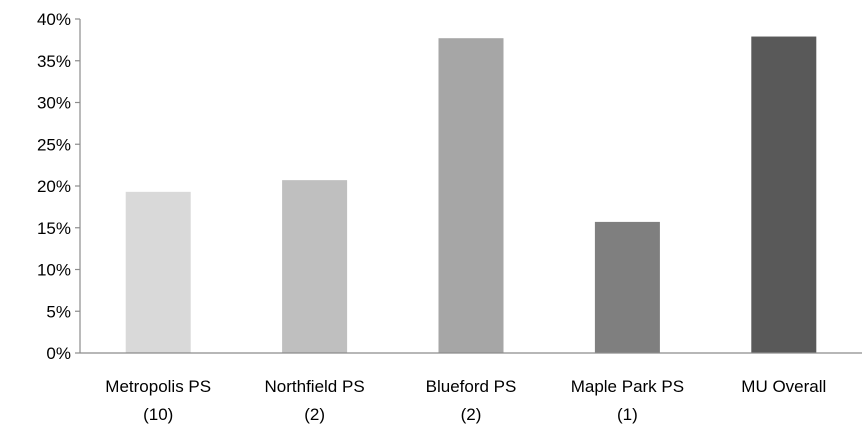 The image size is (864, 435). Describe the element at coordinates (58, 311) in the screenshot. I see `y-tick-label: 5%` at that location.